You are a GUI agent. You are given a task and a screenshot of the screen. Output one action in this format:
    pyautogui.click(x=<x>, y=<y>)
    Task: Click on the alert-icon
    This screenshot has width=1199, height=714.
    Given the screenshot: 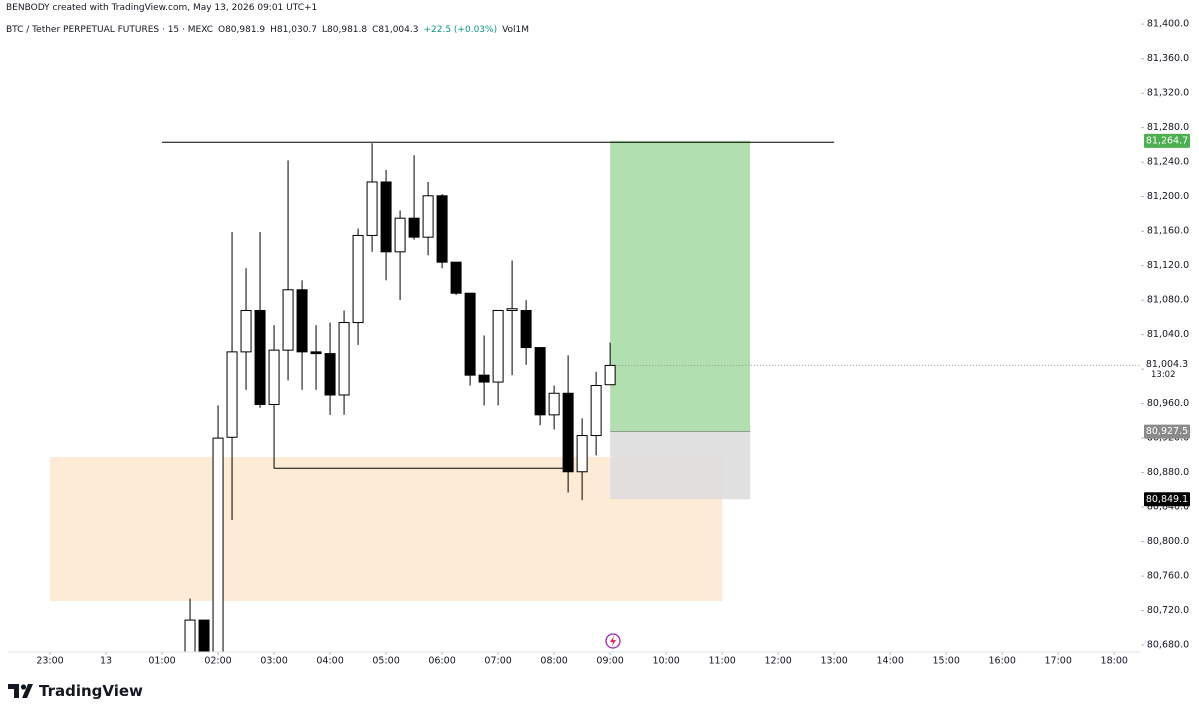 What is the action you would take?
    pyautogui.click(x=613, y=641)
    